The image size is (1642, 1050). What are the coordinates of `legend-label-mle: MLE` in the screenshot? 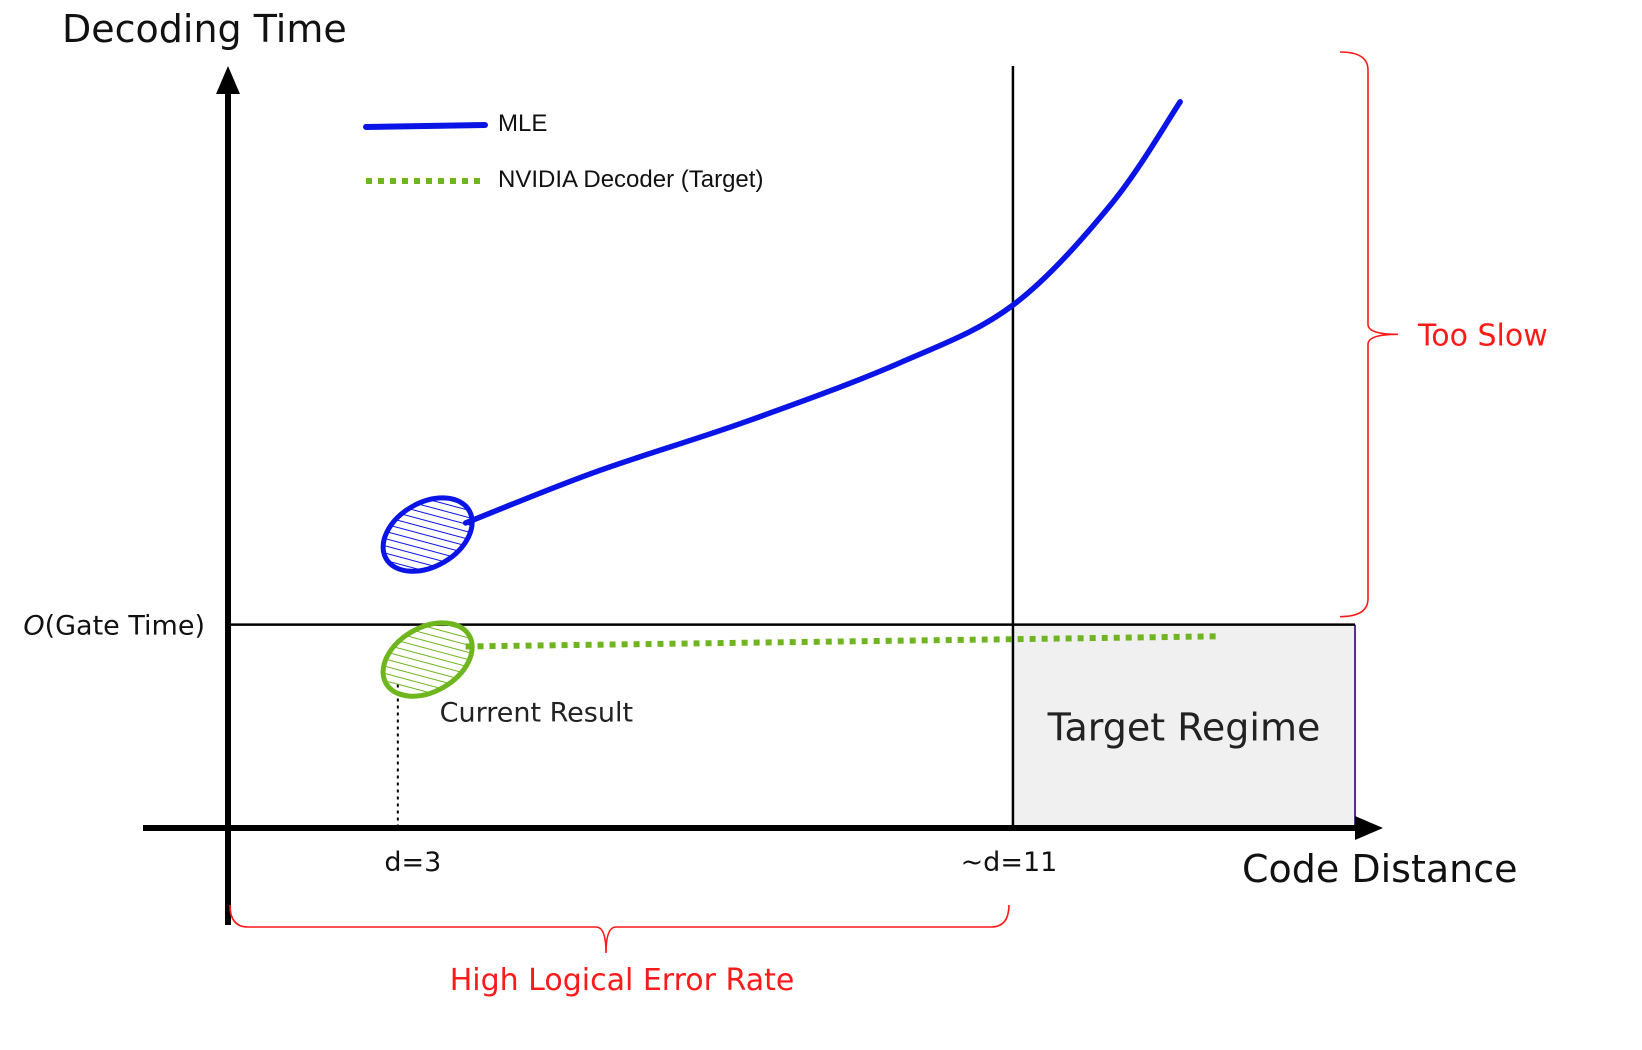 It's located at (522, 123).